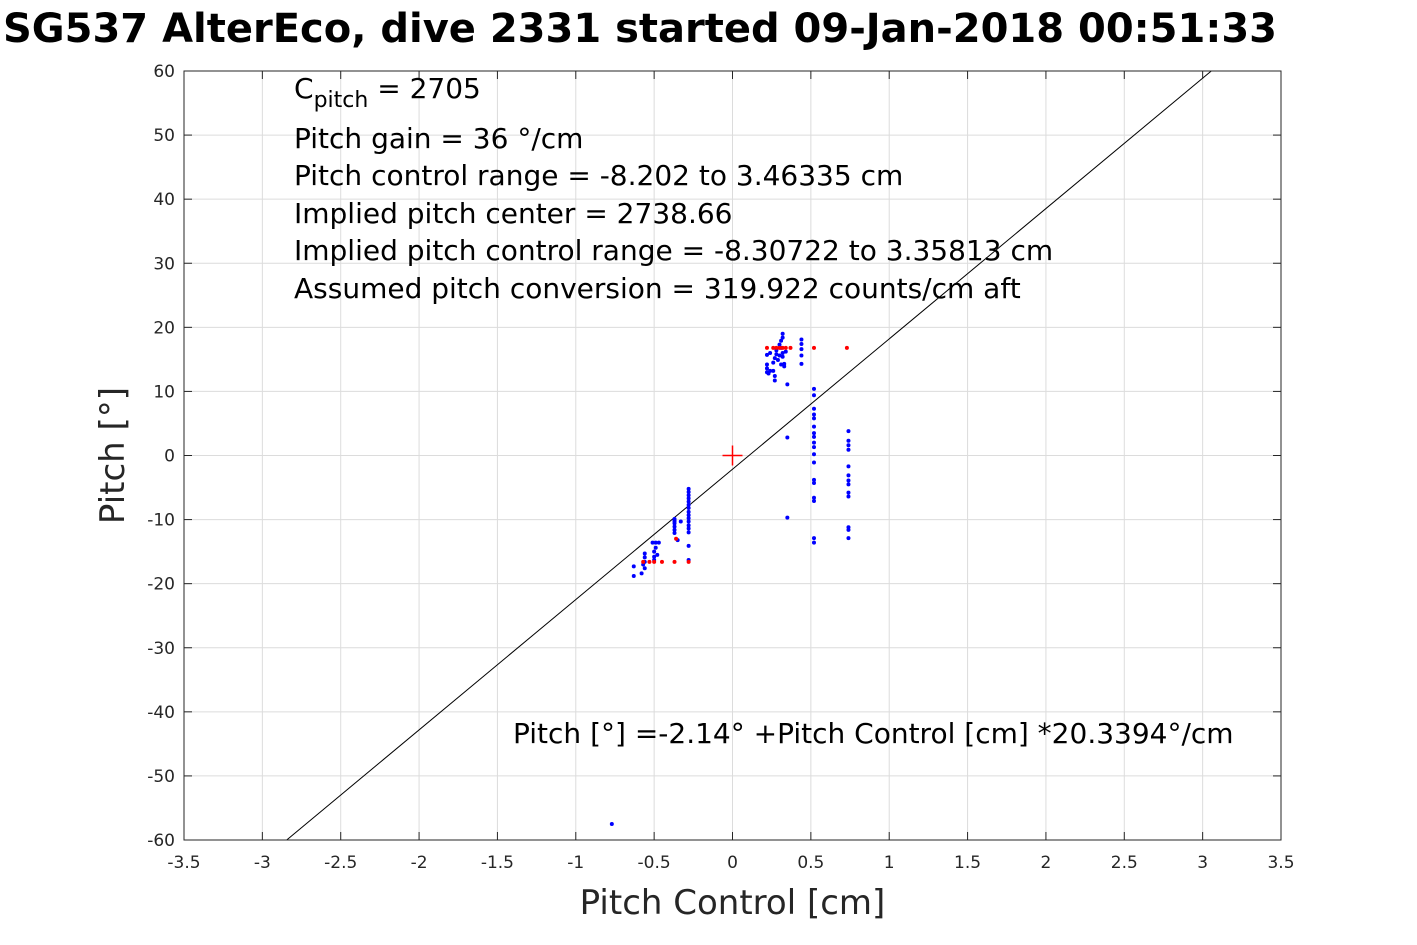  Describe the element at coordinates (732, 863) in the screenshot. I see `x-tick-label: 0` at that location.